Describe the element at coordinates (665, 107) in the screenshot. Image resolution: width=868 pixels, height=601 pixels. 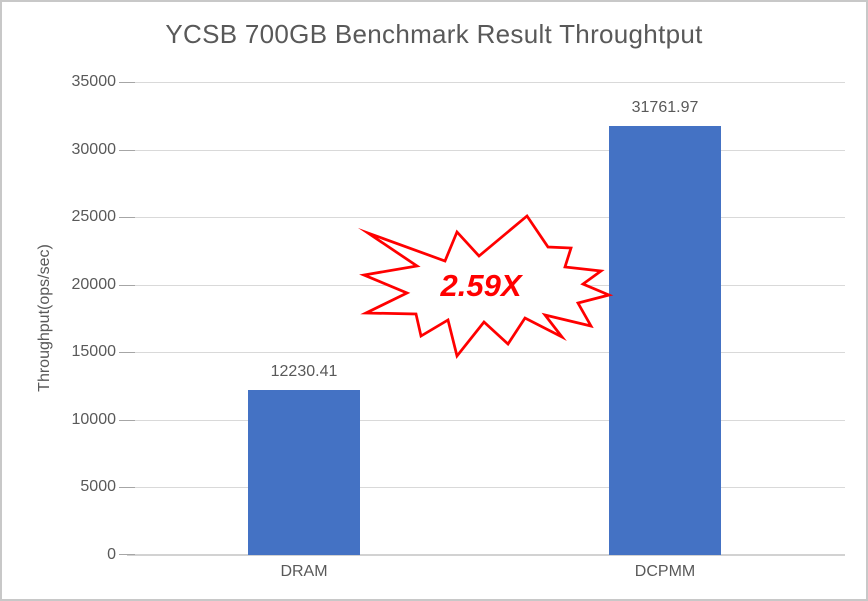
I see `data-label-dcpmm: 31761.97` at that location.